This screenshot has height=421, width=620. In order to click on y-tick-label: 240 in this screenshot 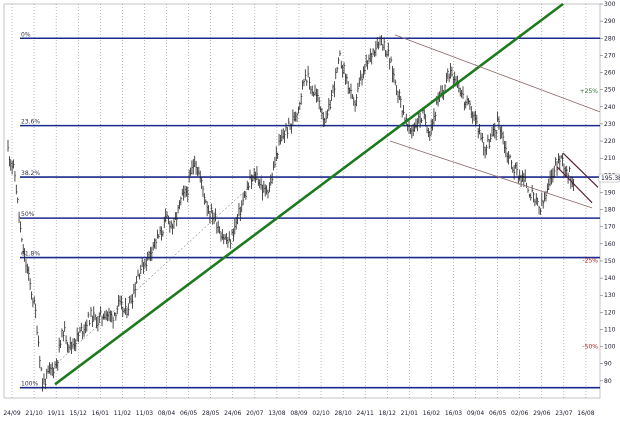, I will do `click(610, 107)`.